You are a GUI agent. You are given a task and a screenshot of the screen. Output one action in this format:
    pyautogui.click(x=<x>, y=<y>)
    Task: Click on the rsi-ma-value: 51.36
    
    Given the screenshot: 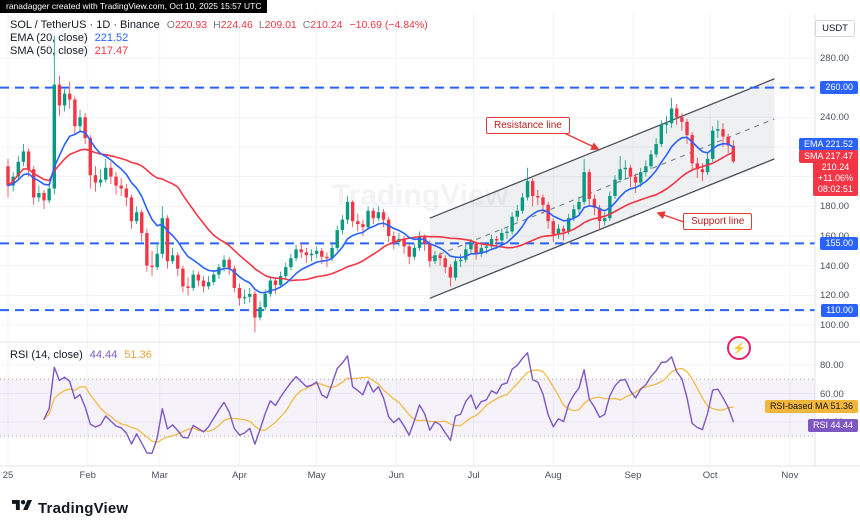 What is the action you would take?
    pyautogui.click(x=138, y=355)
    